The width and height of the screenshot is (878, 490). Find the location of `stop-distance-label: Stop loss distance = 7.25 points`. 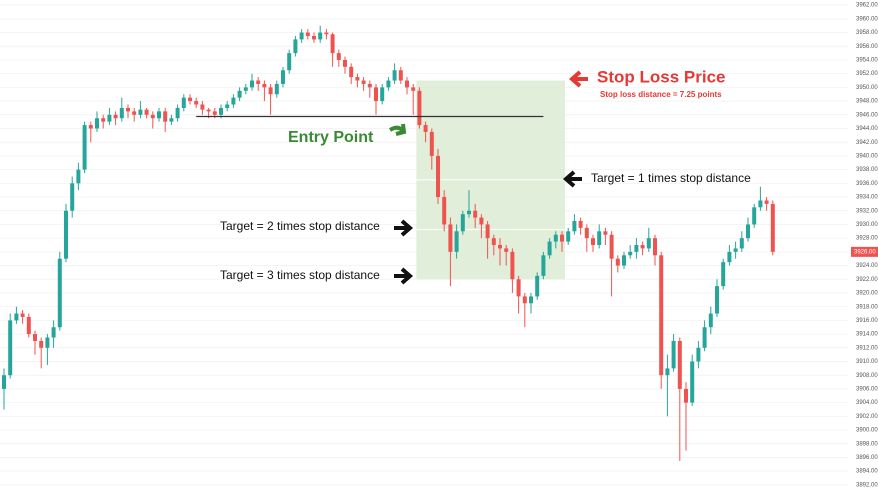

stop-distance-label: Stop loss distance = 7.25 points is located at coordinates (661, 94).